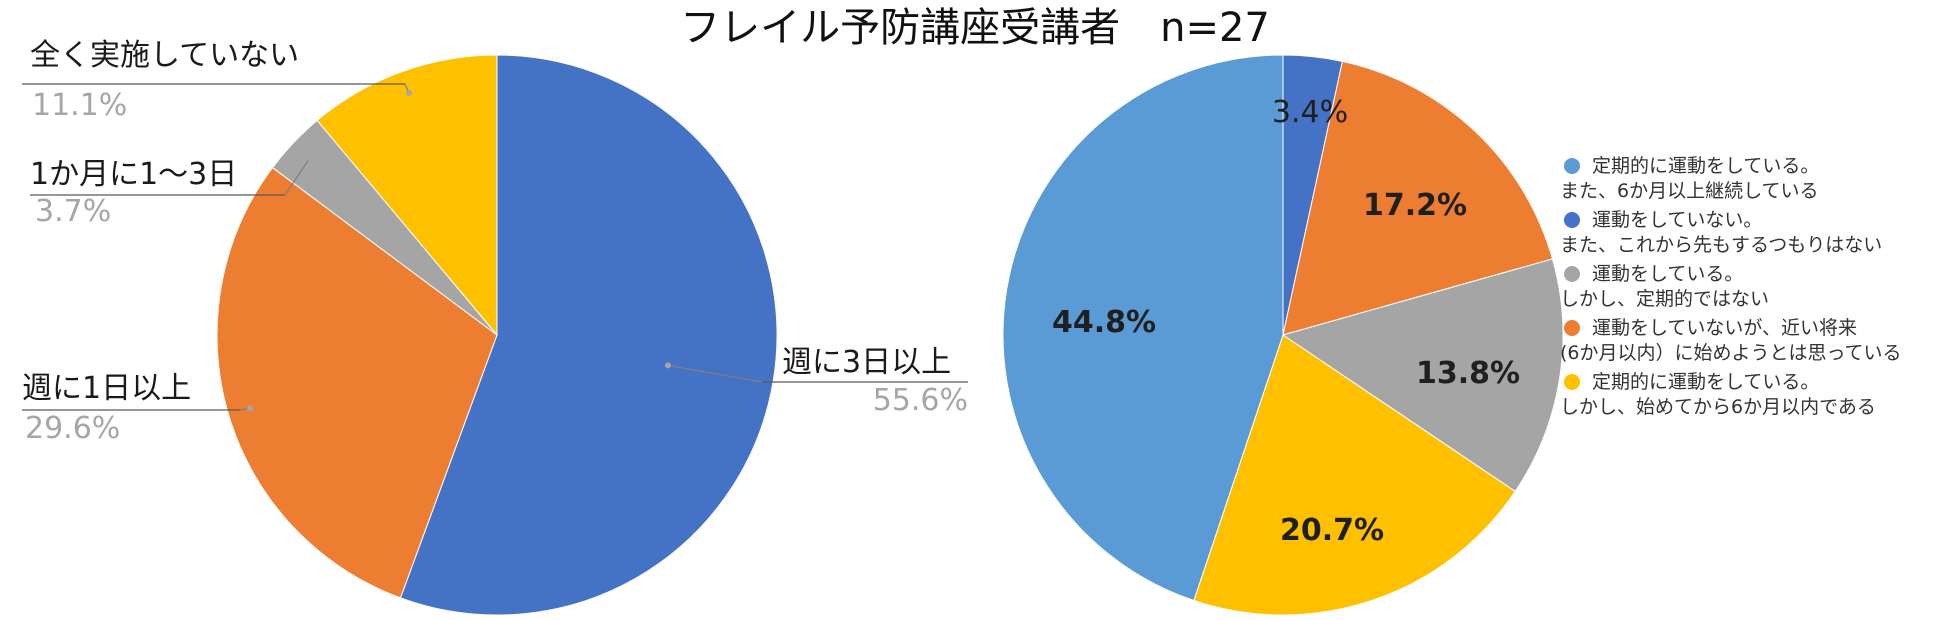 Image resolution: width=1950 pixels, height=620 pixels. Describe the element at coordinates (866, 362) in the screenshot. I see `pie1-slice-label-0: 週に3日以上` at that location.